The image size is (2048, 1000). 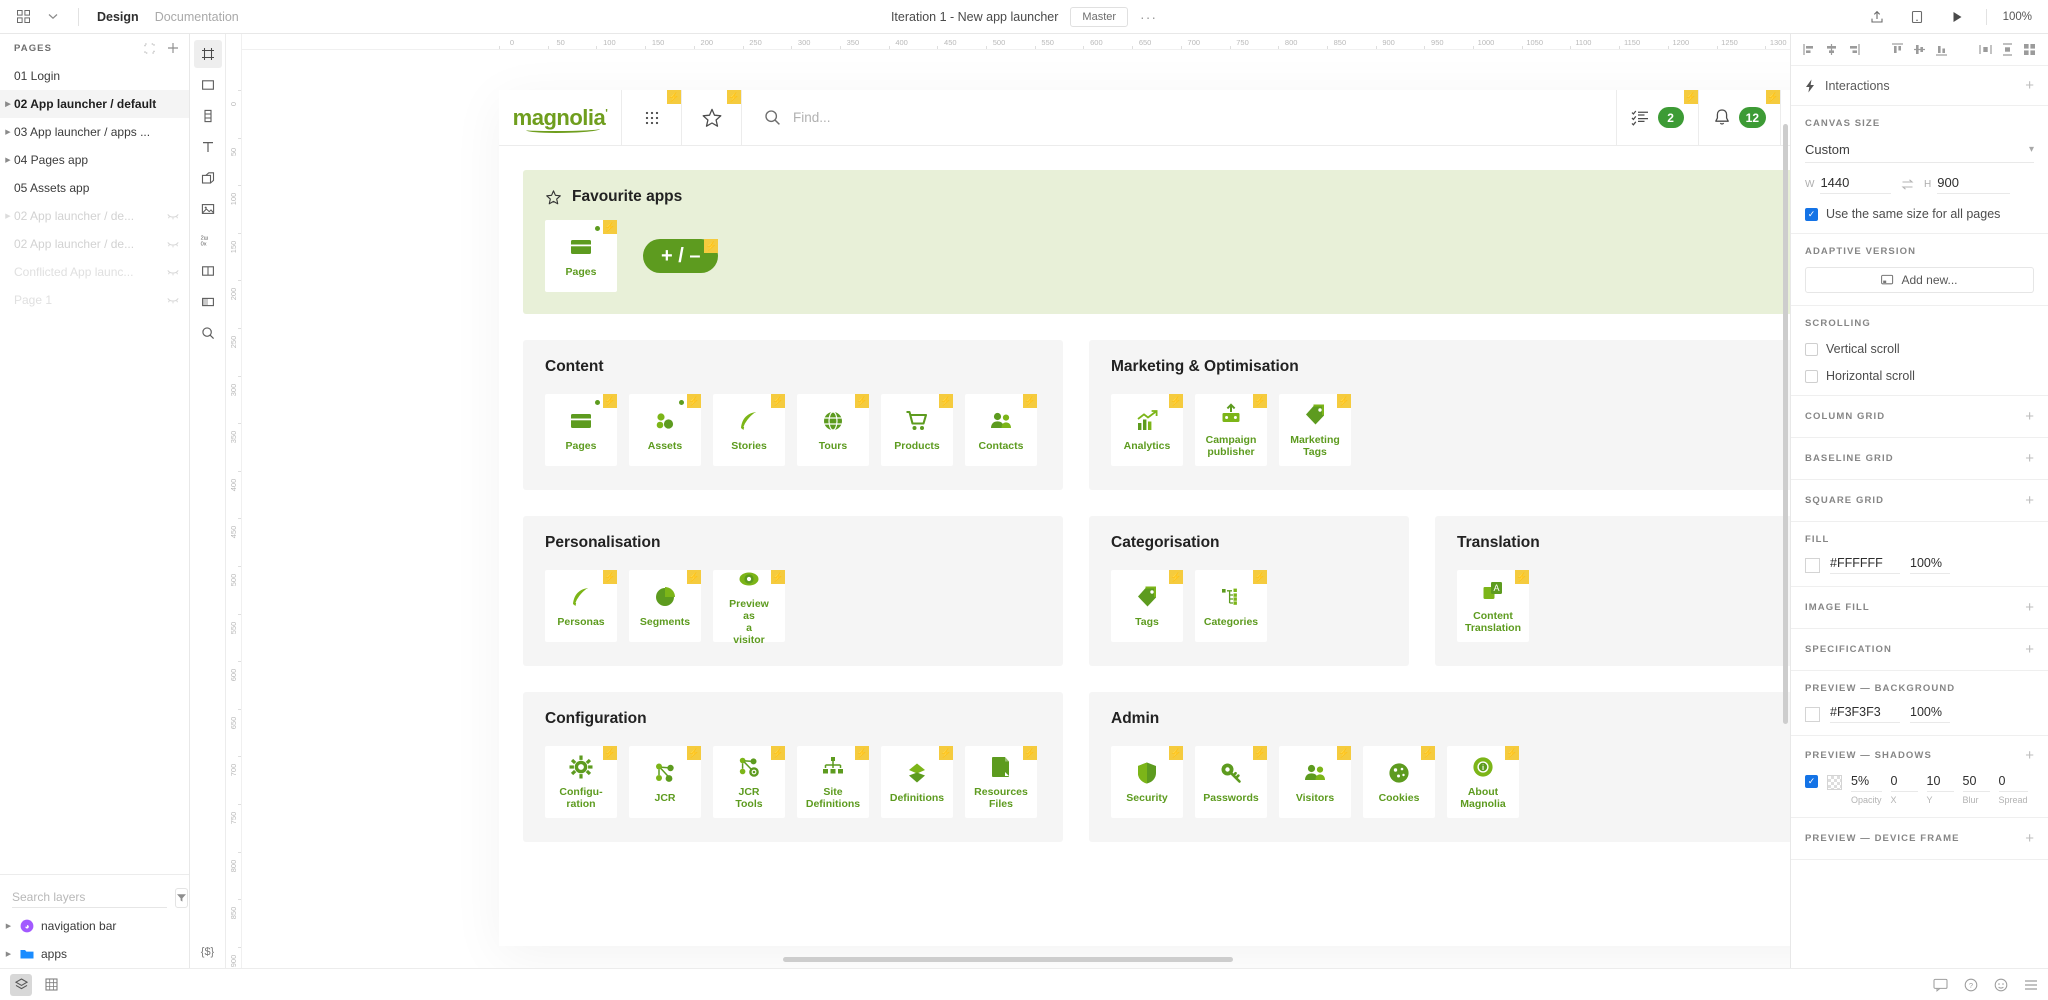 What do you see at coordinates (94, 104) in the screenshot?
I see `page-row: ▶ 02 App launcher / default` at bounding box center [94, 104].